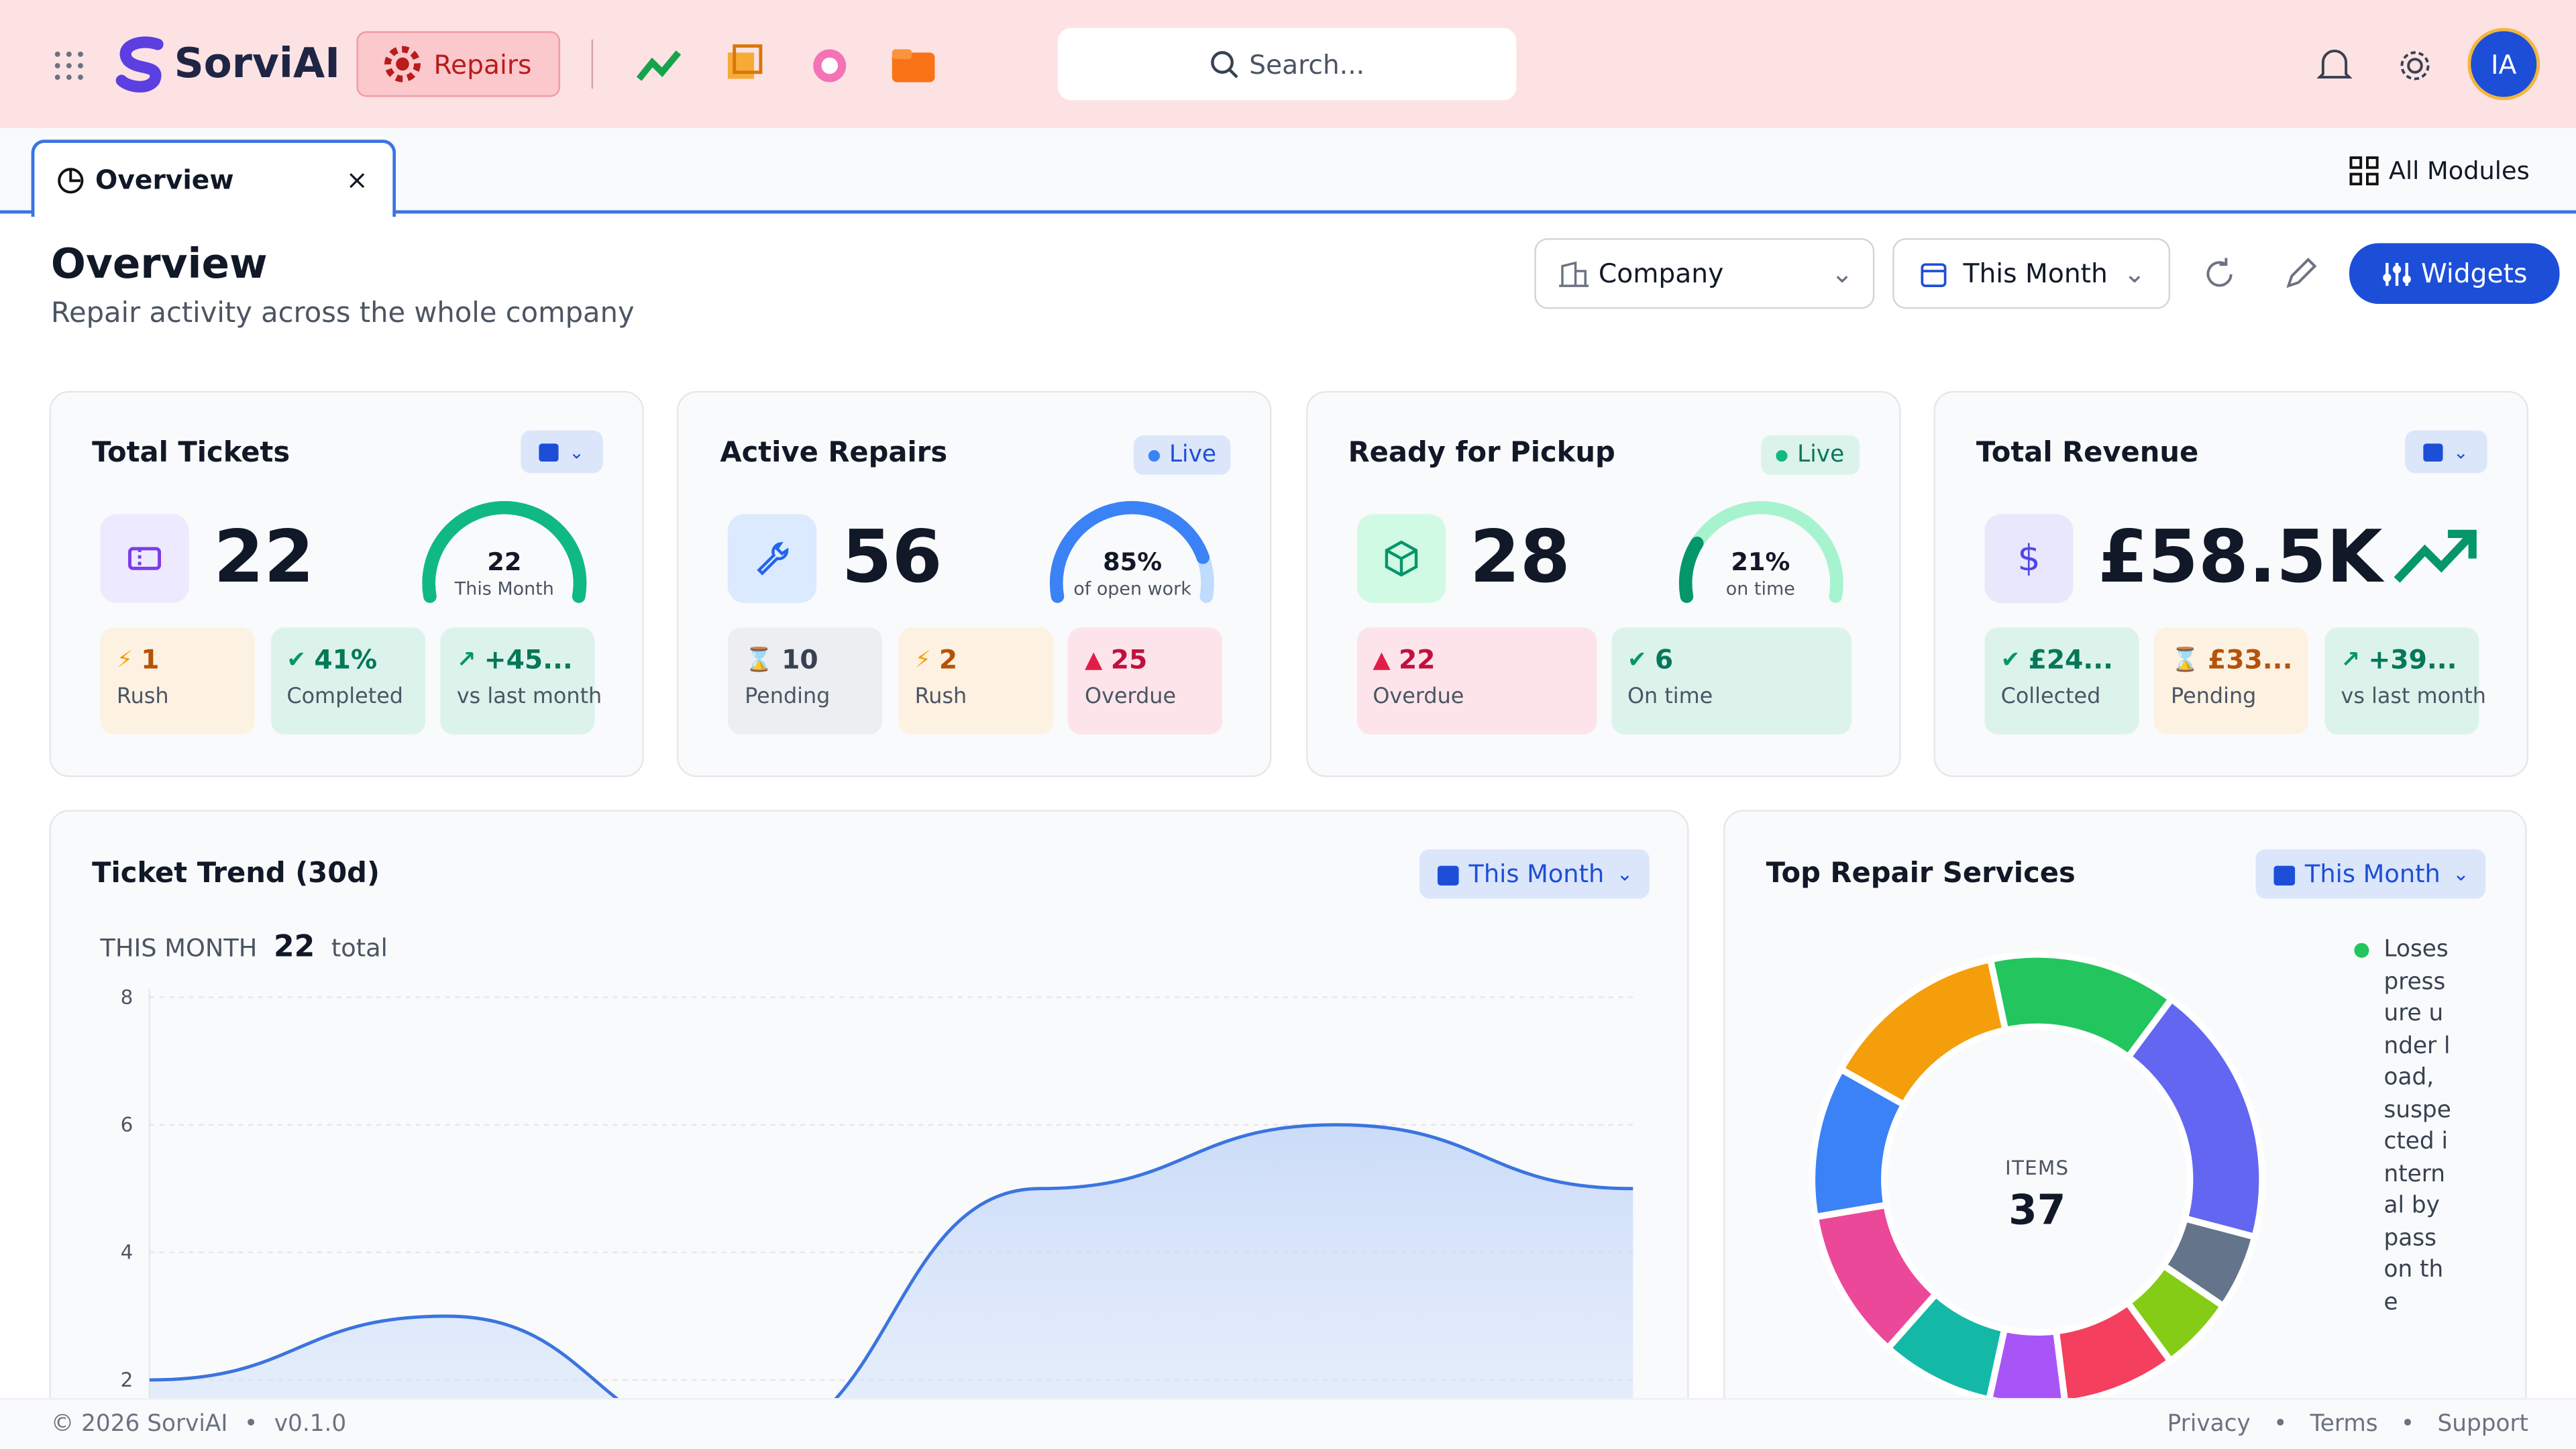 This screenshot has width=2576, height=1449. What do you see at coordinates (2209, 1424) in the screenshot?
I see `footer-link: Privacy` at bounding box center [2209, 1424].